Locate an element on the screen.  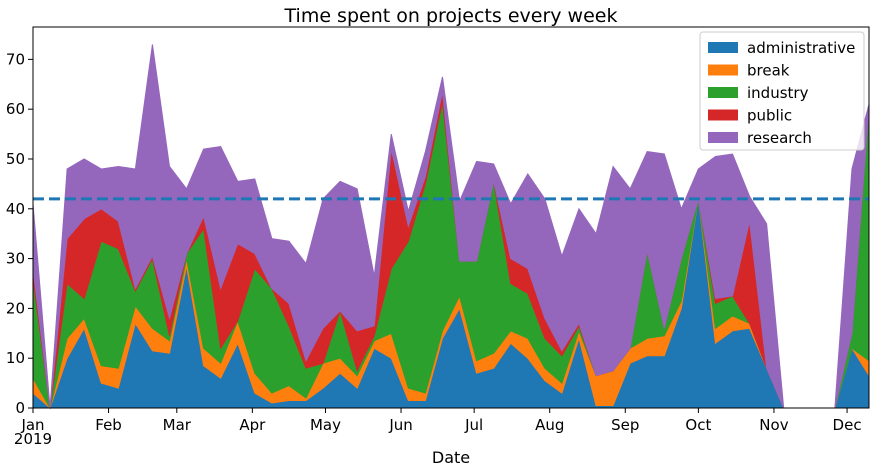
y-tick-label: 50 is located at coordinates (15, 159).